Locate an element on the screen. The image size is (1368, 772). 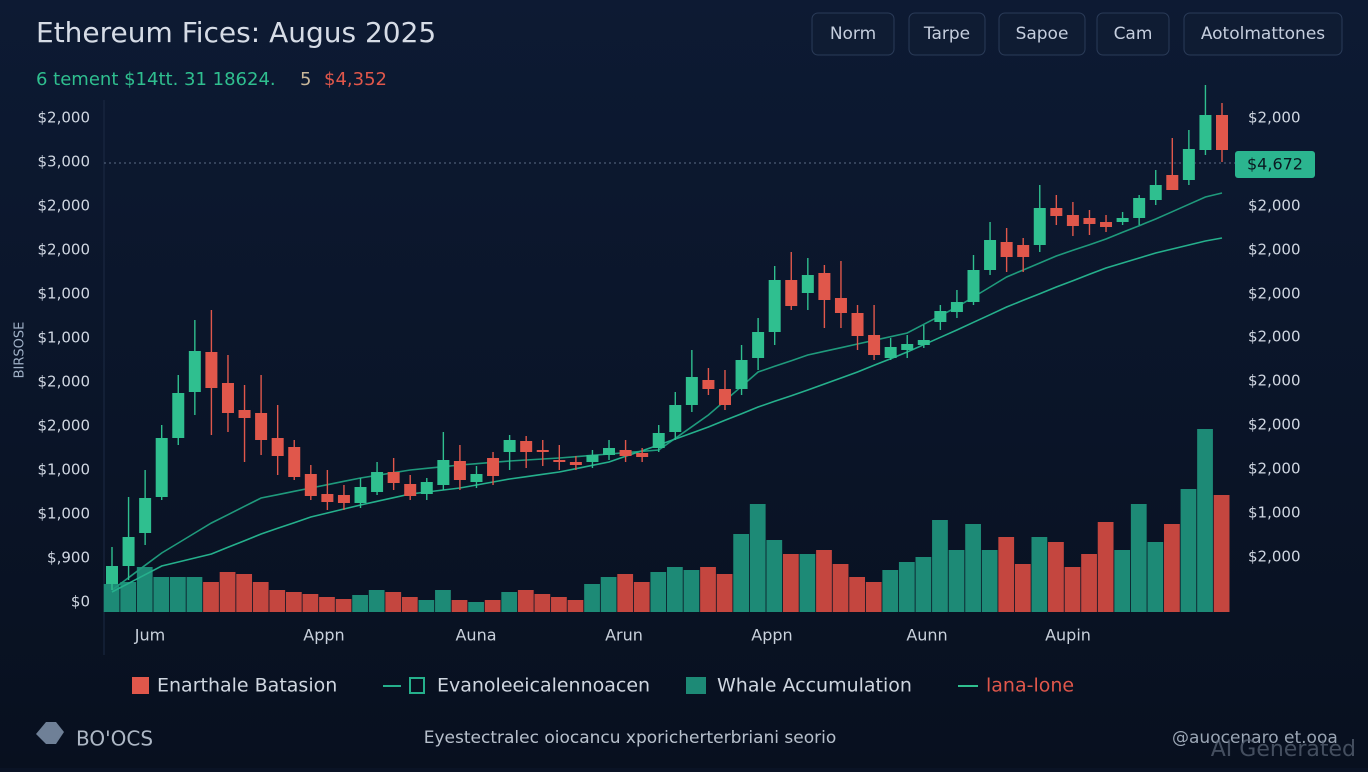
button-label: Tarpe is located at coordinates (946, 34).